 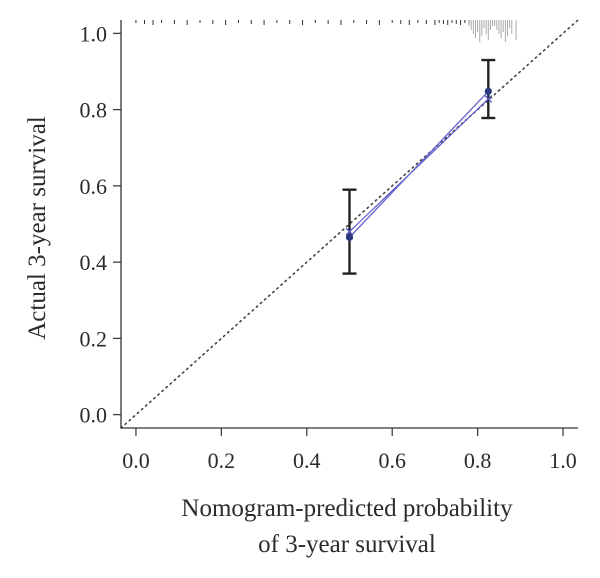 What do you see at coordinates (94, 110) in the screenshot?
I see `y-tick-label: 0.8` at bounding box center [94, 110].